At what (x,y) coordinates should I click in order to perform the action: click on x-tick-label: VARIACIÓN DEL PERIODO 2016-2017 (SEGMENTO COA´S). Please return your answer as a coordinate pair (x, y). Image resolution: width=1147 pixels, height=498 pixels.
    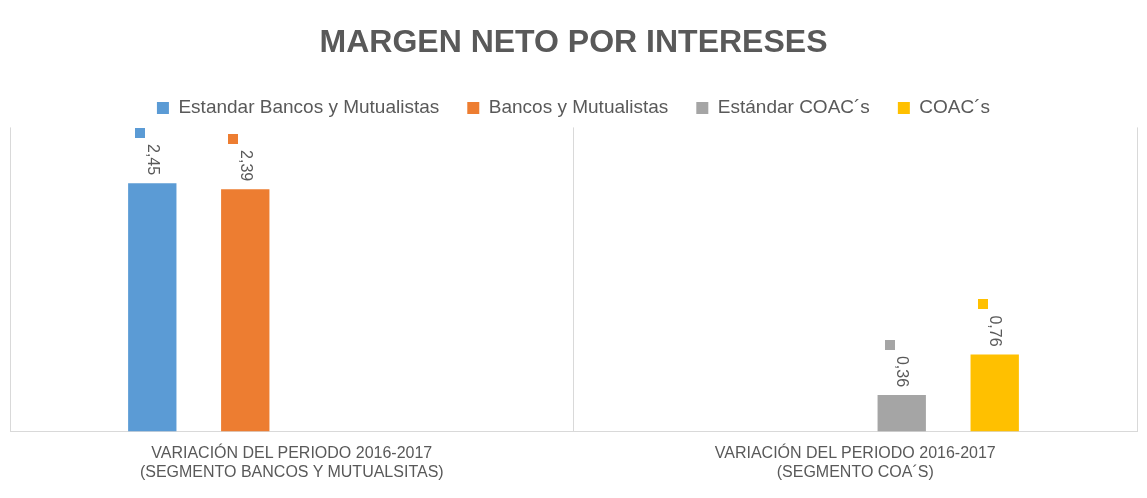
    Looking at the image, I should click on (855, 461).